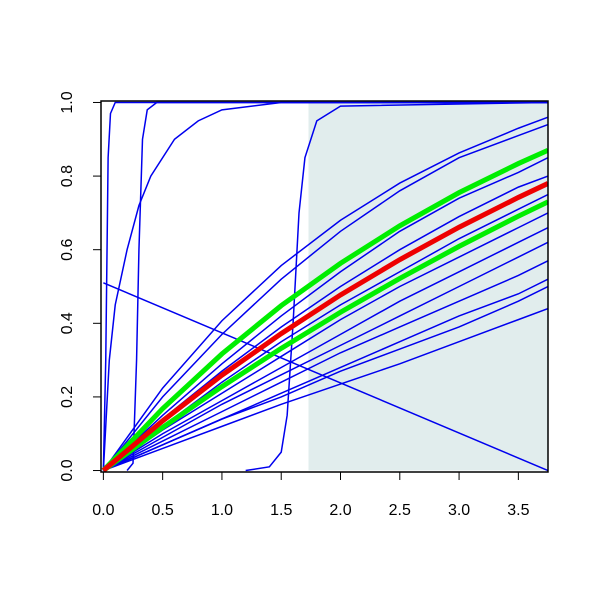 This screenshot has height=600, width=600. What do you see at coordinates (518, 510) in the screenshot?
I see `x-tick-label: 3.5` at bounding box center [518, 510].